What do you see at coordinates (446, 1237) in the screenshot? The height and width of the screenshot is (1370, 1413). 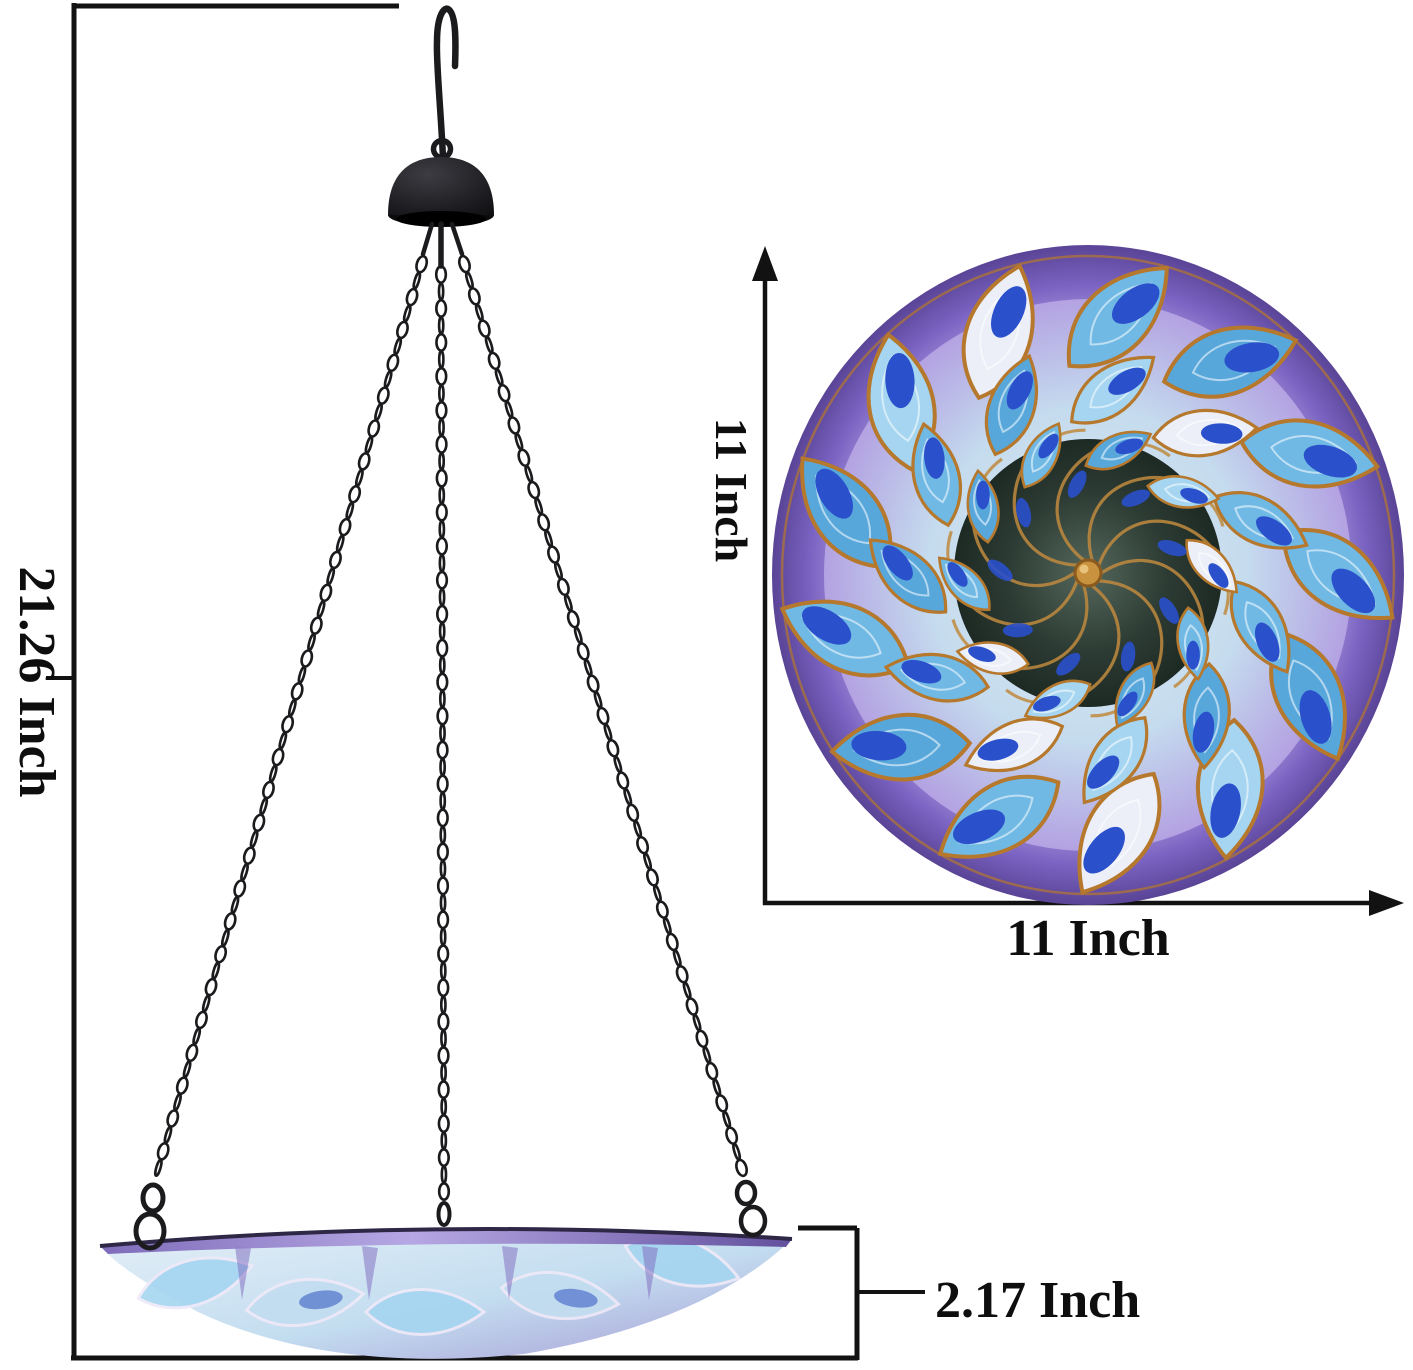 I see `bowl-rim-edge` at bounding box center [446, 1237].